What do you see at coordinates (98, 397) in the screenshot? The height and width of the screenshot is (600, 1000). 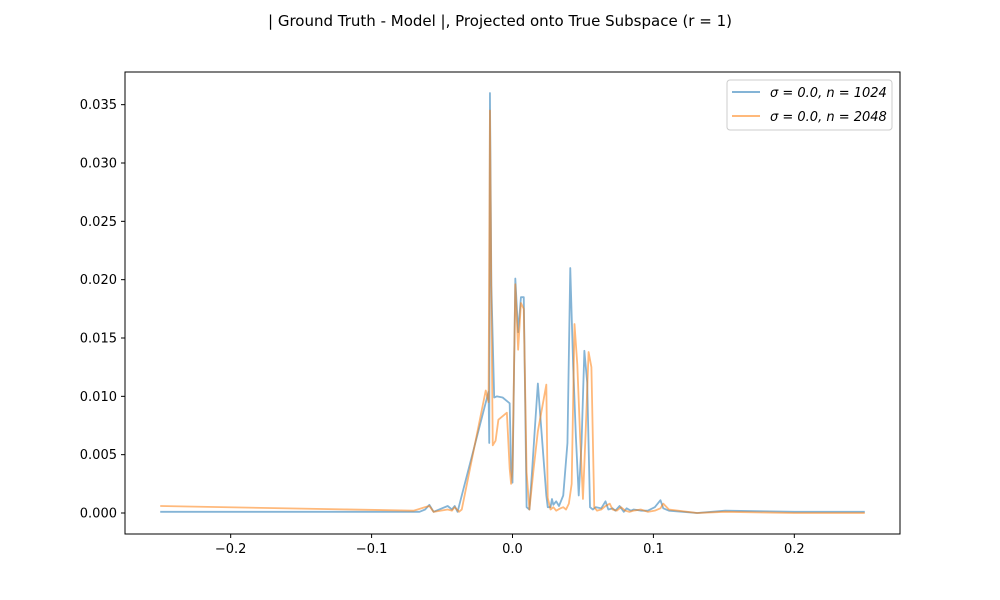 I see `y-tick-label: 0.010` at bounding box center [98, 397].